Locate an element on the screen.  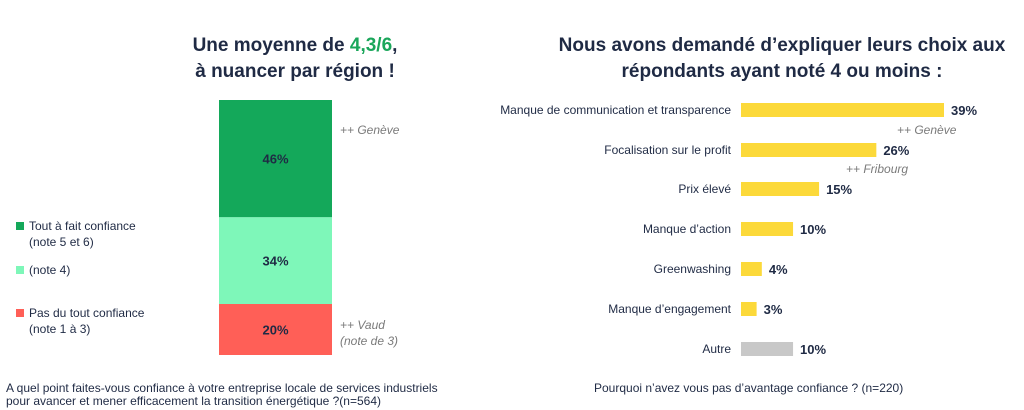
note-geneve-left: ++ Genève is located at coordinates (370, 130).